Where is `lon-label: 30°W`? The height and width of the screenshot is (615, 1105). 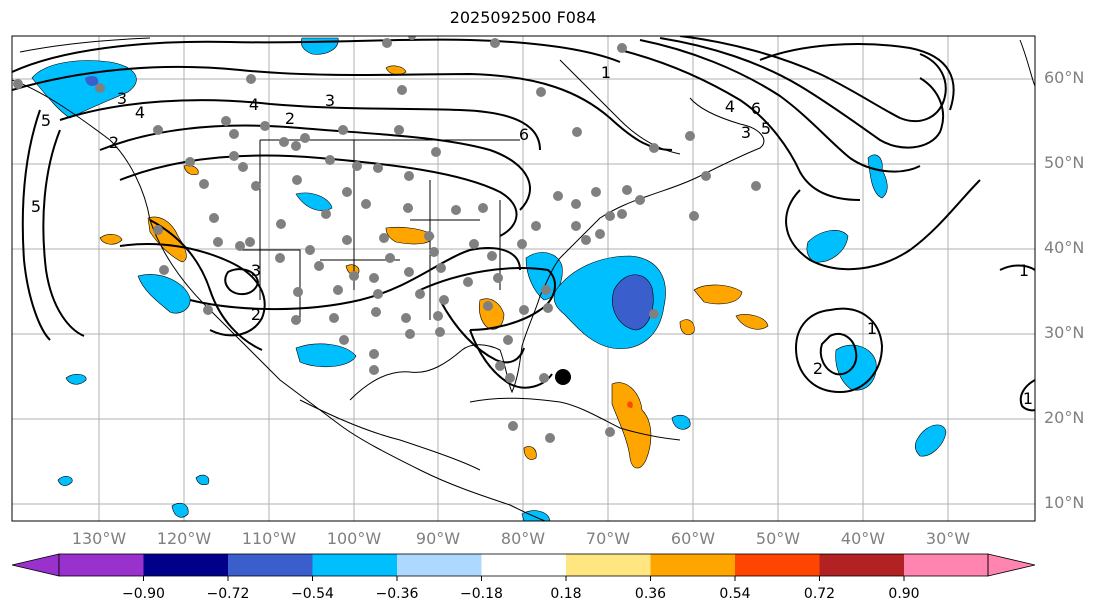 lon-label: 30°W is located at coordinates (948, 538).